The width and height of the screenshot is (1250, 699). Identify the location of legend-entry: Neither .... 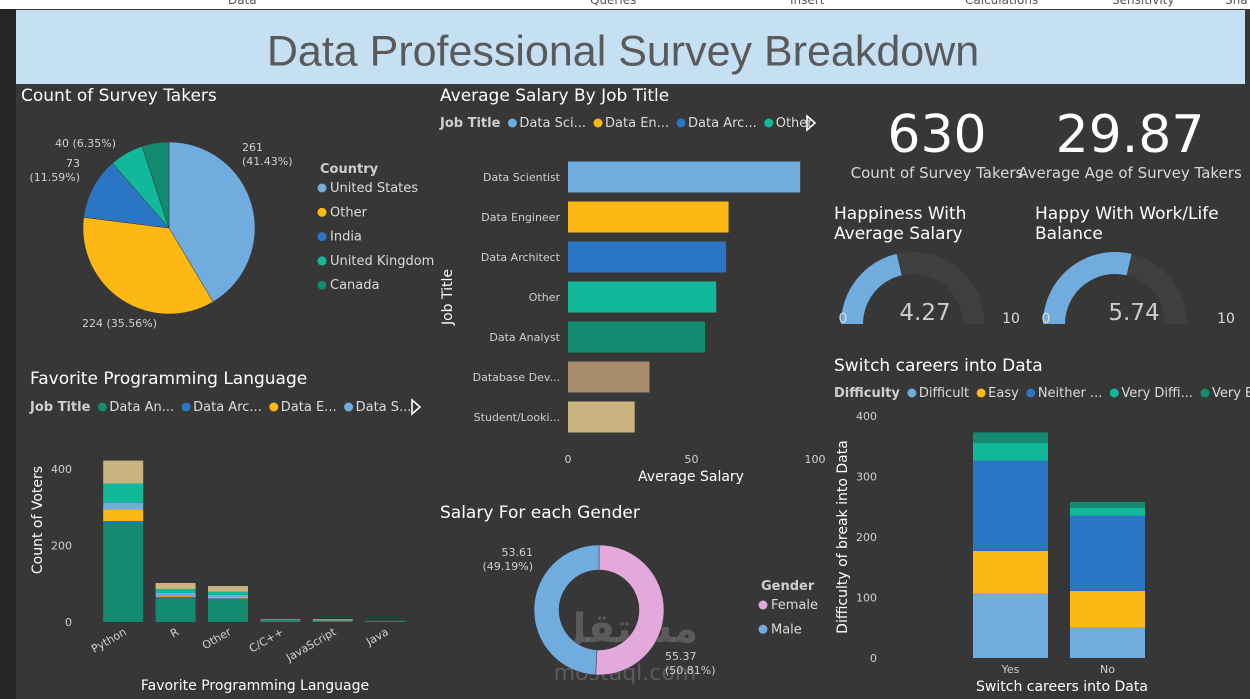
(1070, 393).